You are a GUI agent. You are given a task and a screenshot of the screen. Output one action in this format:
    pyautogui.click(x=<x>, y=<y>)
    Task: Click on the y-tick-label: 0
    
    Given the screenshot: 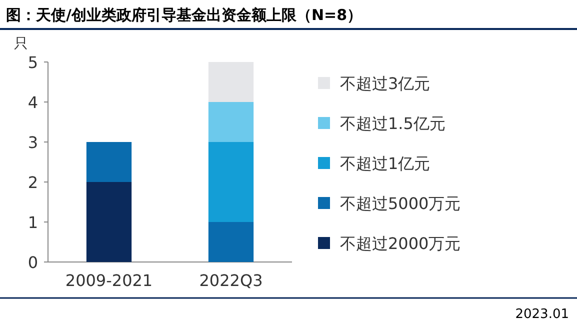 What is the action you would take?
    pyautogui.click(x=33, y=262)
    